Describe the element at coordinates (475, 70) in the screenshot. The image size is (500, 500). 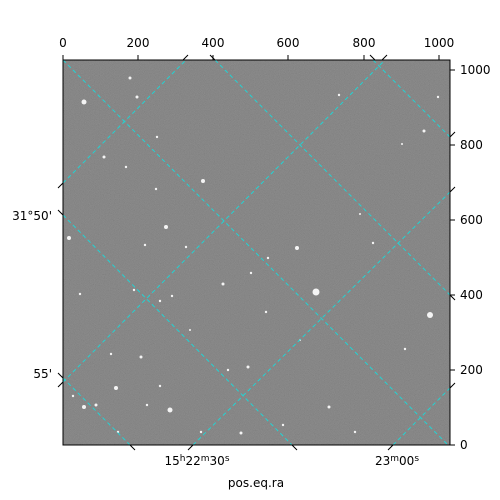
I see `right-tick-label: 1000` at that location.